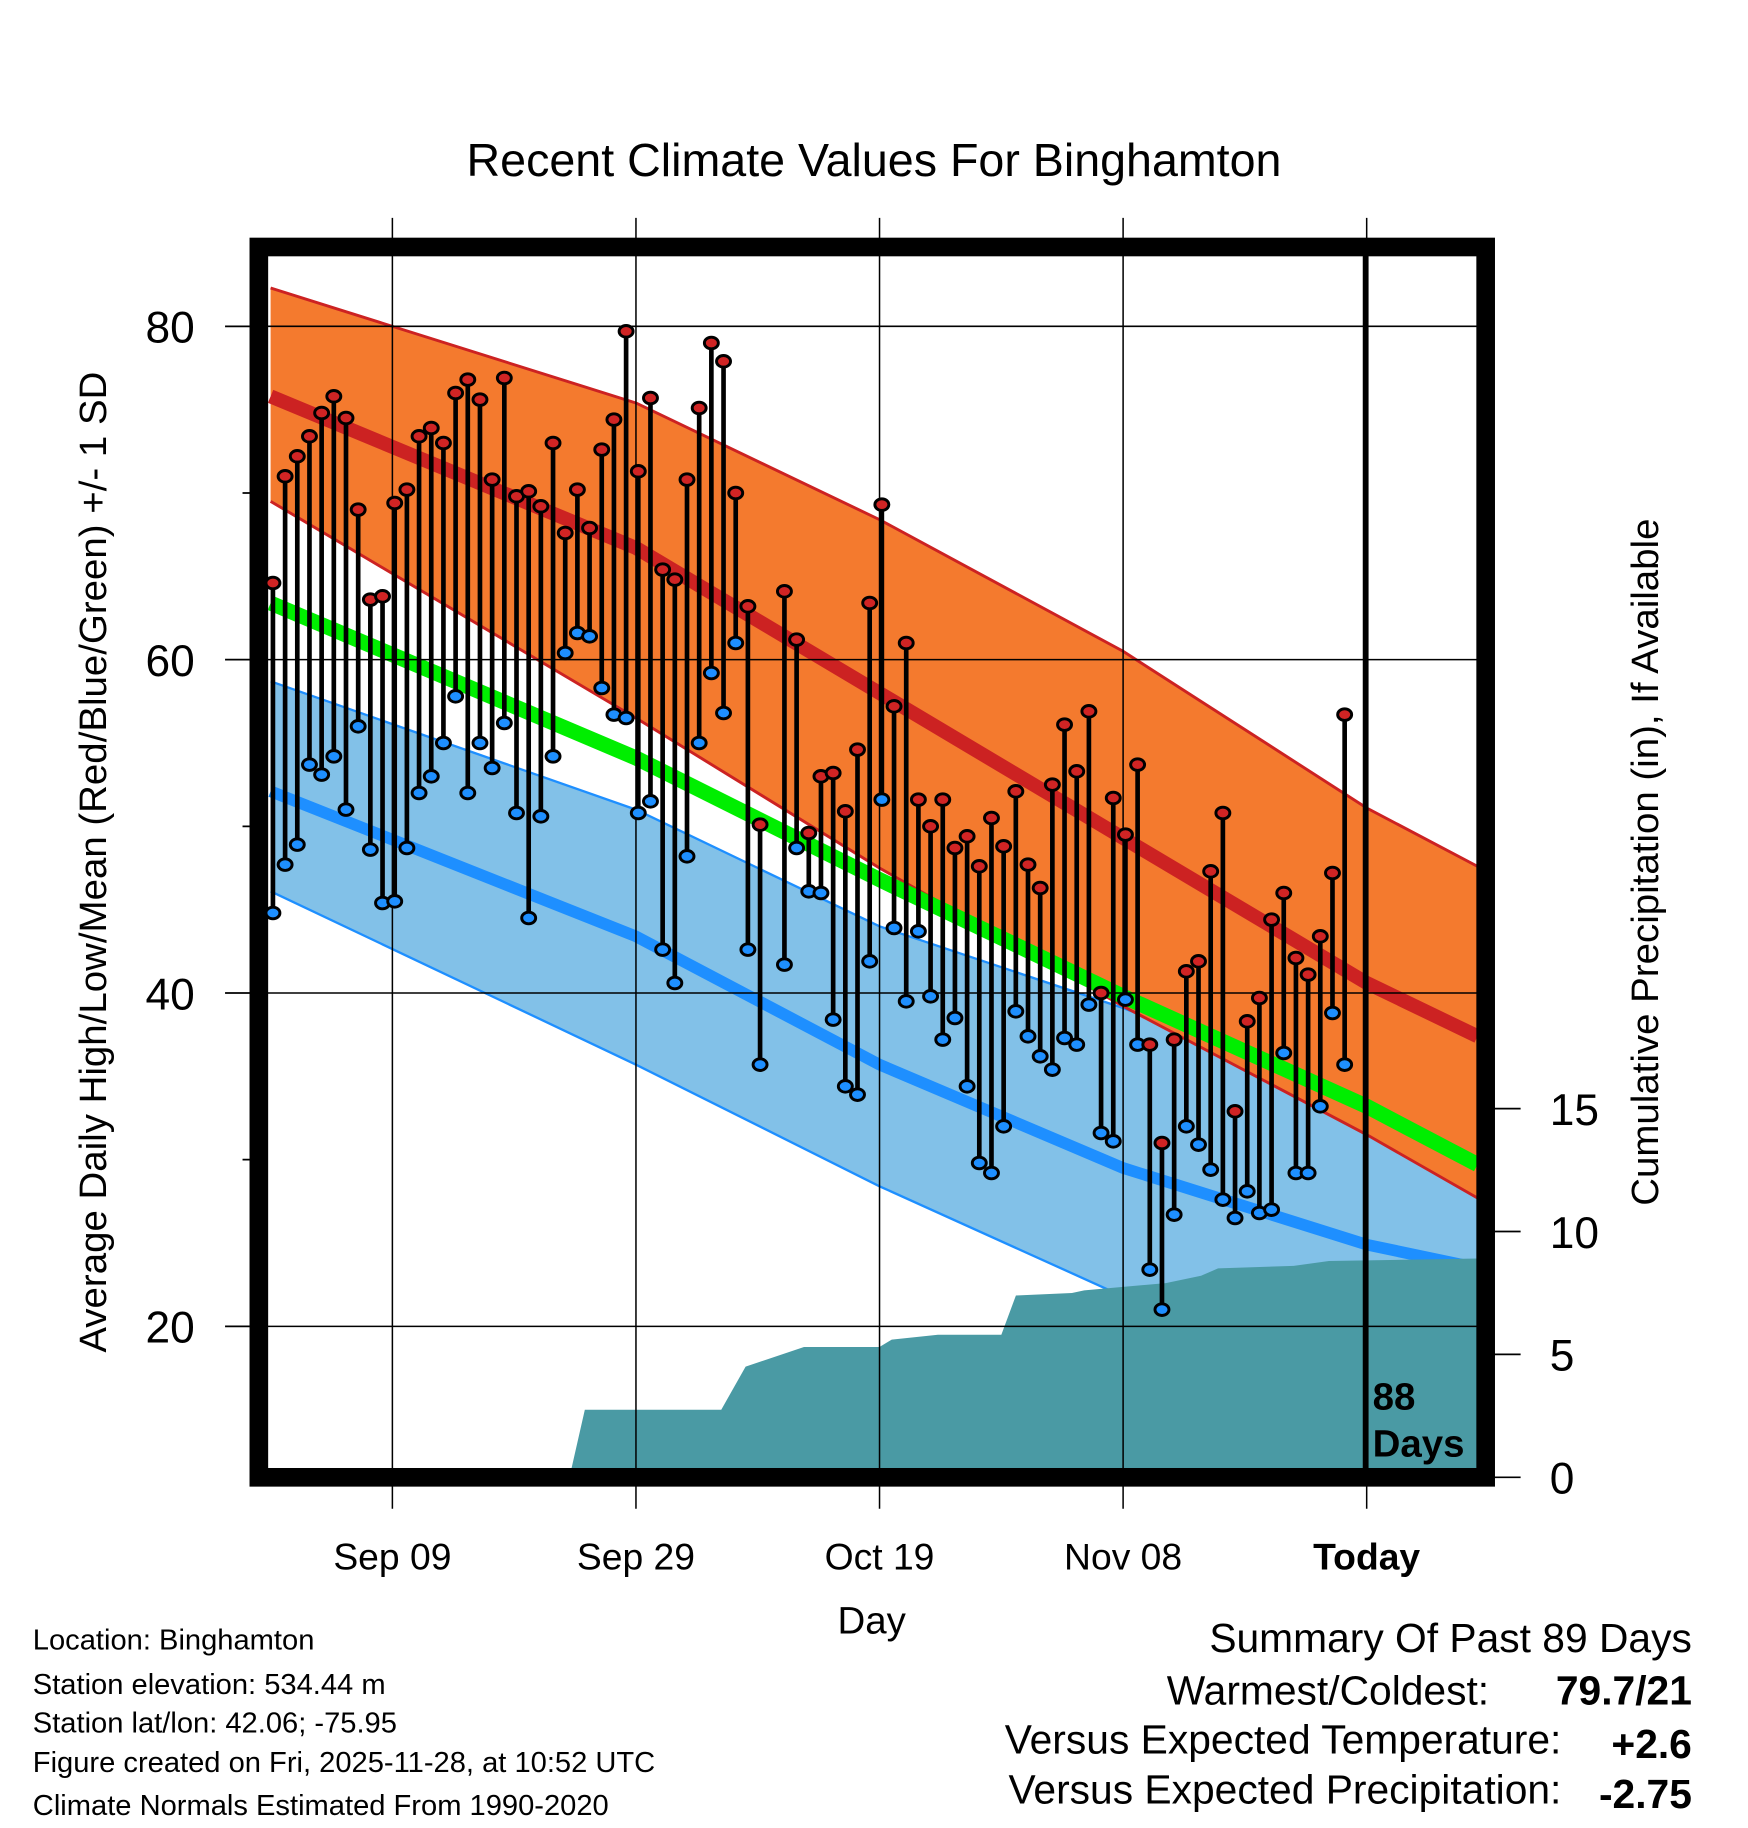 The height and width of the screenshot is (1828, 1748). What do you see at coordinates (215, 1723) in the screenshot?
I see `info-latlon: Station lat/lon: 42.06; -75.95` at bounding box center [215, 1723].